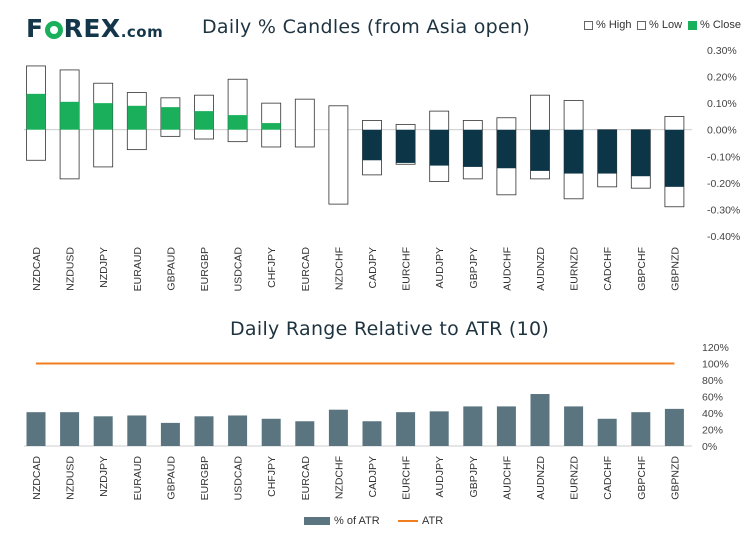  I want to click on legend-atr-swatch, so click(408, 521).